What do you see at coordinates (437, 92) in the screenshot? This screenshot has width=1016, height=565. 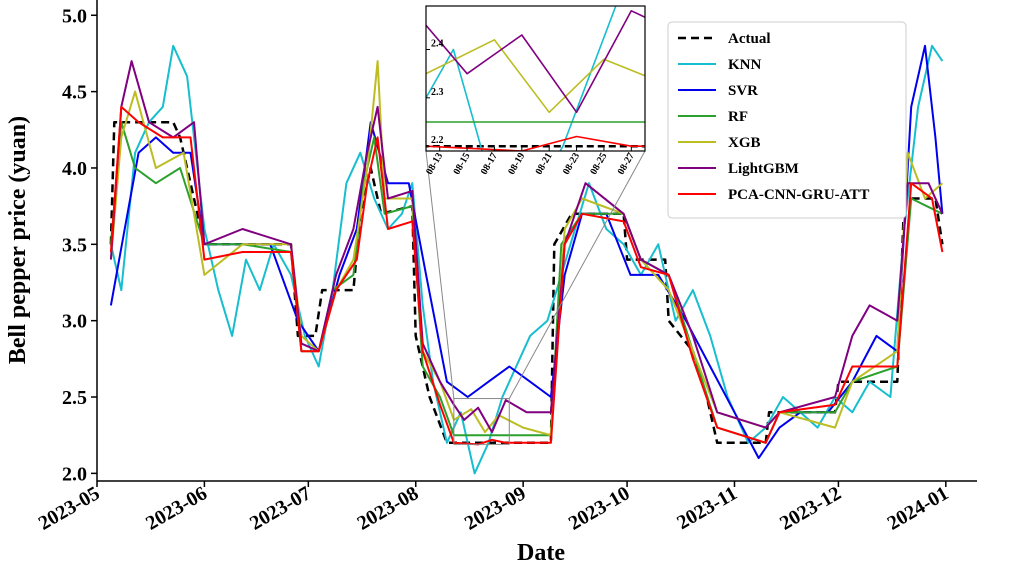 I see `inset-y-tick-label: 2.3` at bounding box center [437, 92].